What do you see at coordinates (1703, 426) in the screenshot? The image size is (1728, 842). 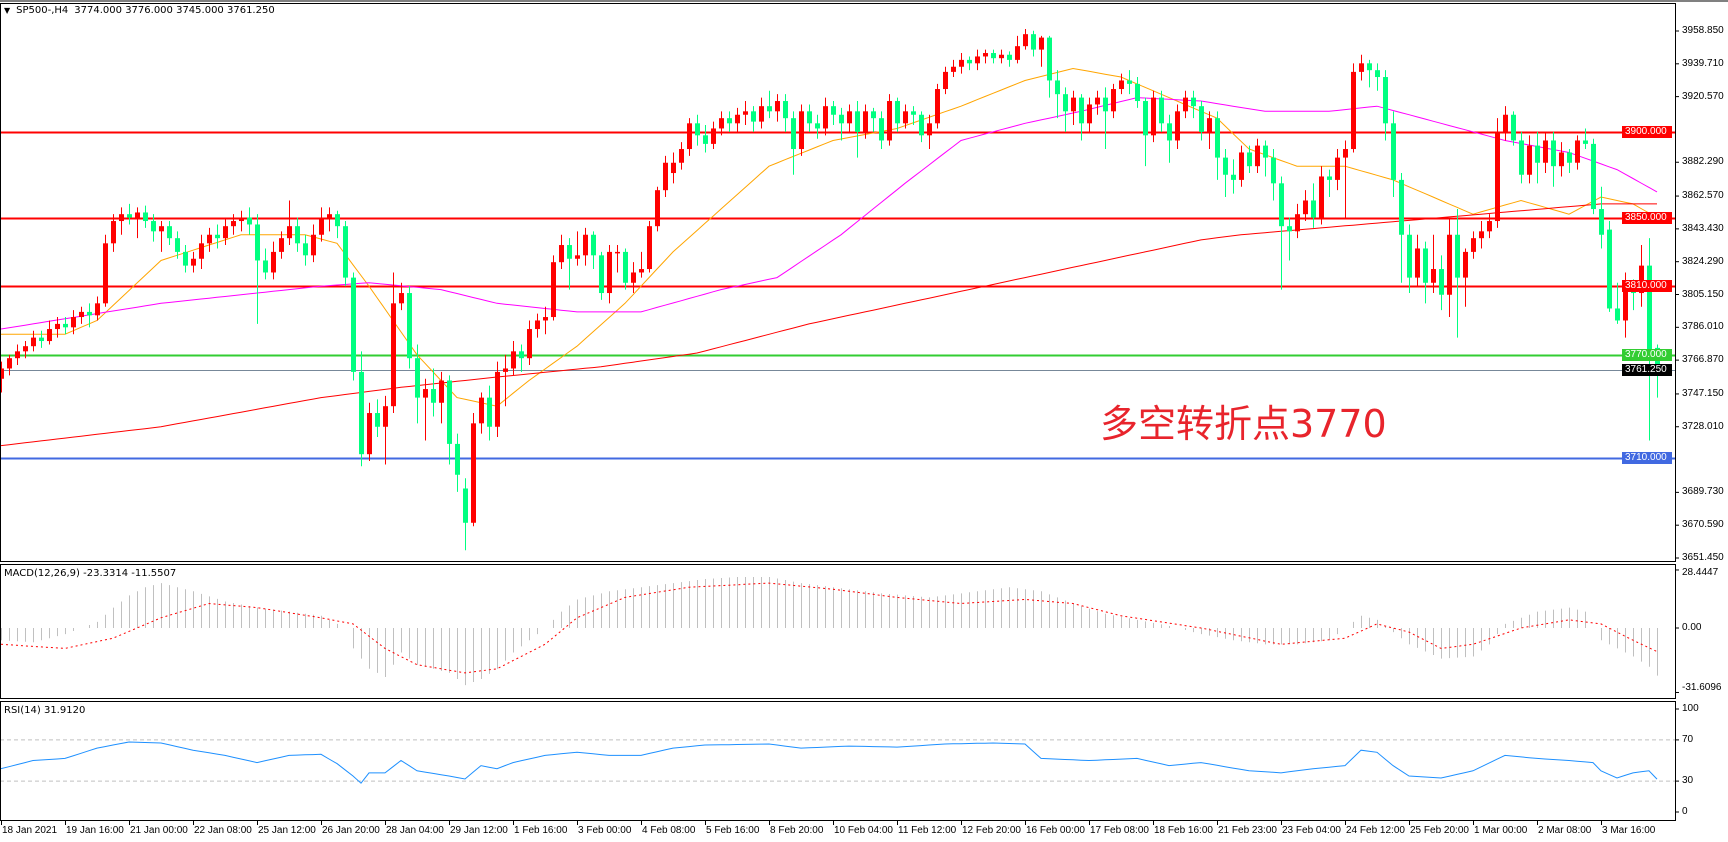 I see `price-tick-label: 3728.010` at bounding box center [1703, 426].